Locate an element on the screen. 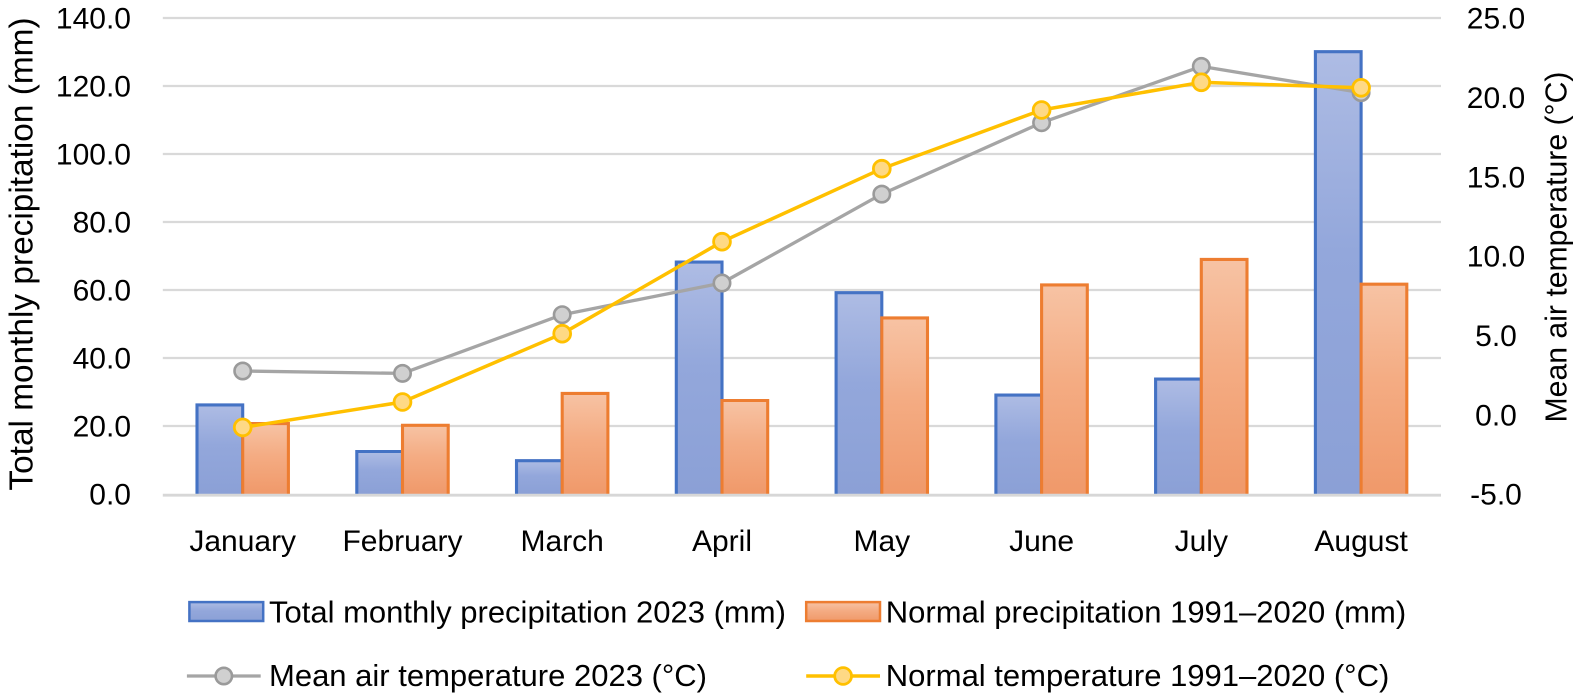 The height and width of the screenshot is (695, 1585). svg-text: February is located at coordinates (402, 541).